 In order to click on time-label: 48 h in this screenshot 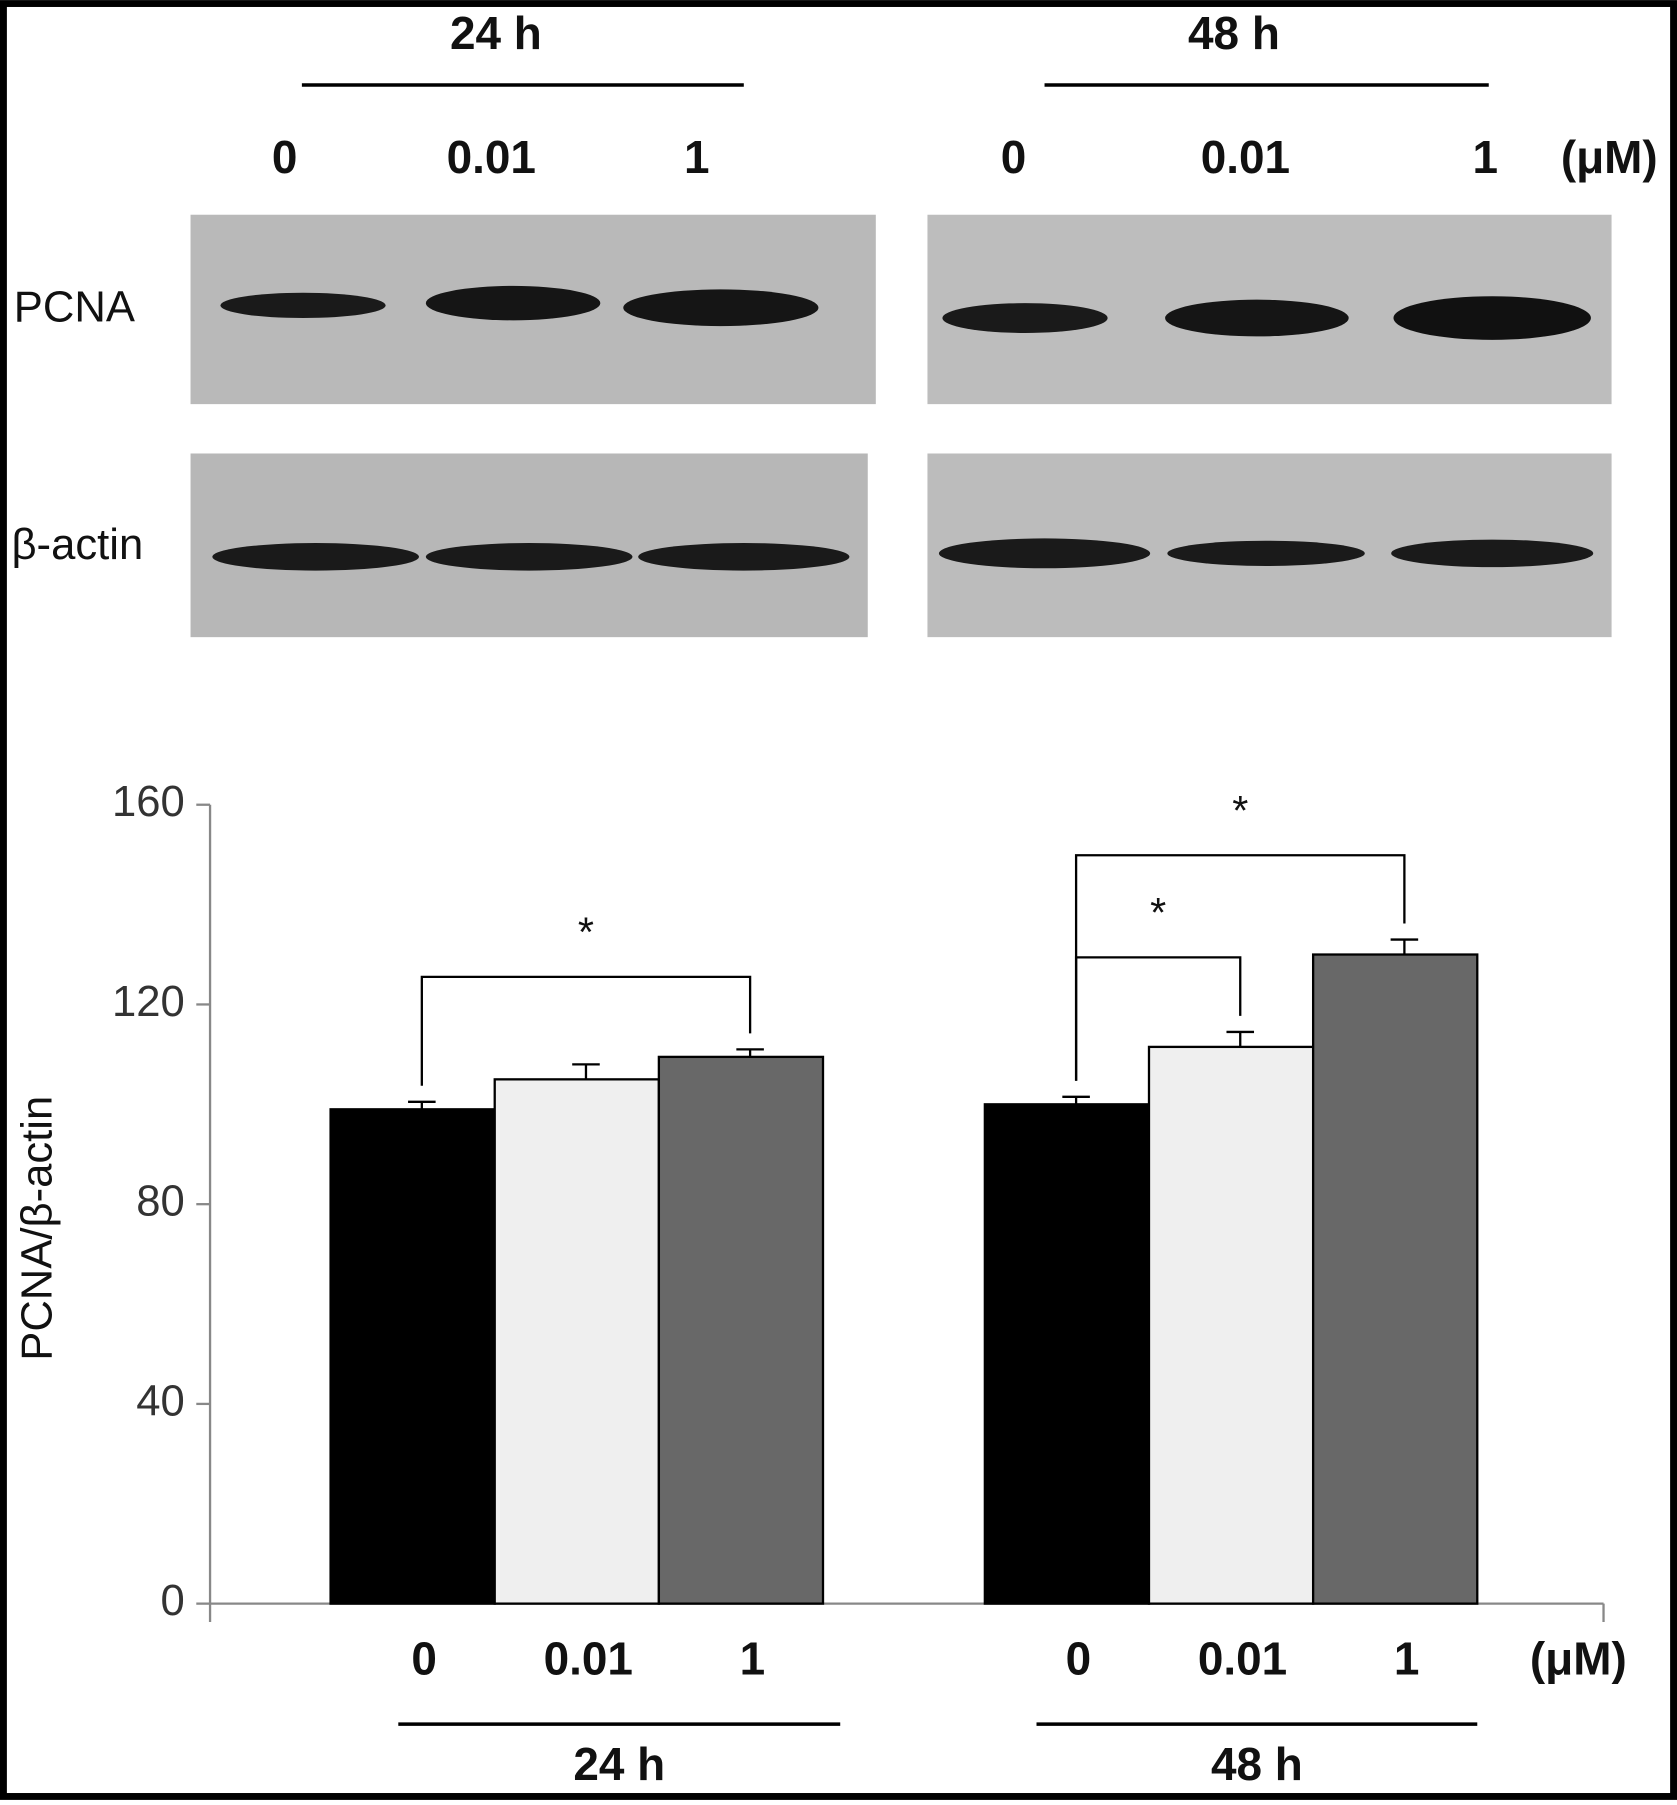, I will do `click(1234, 33)`.